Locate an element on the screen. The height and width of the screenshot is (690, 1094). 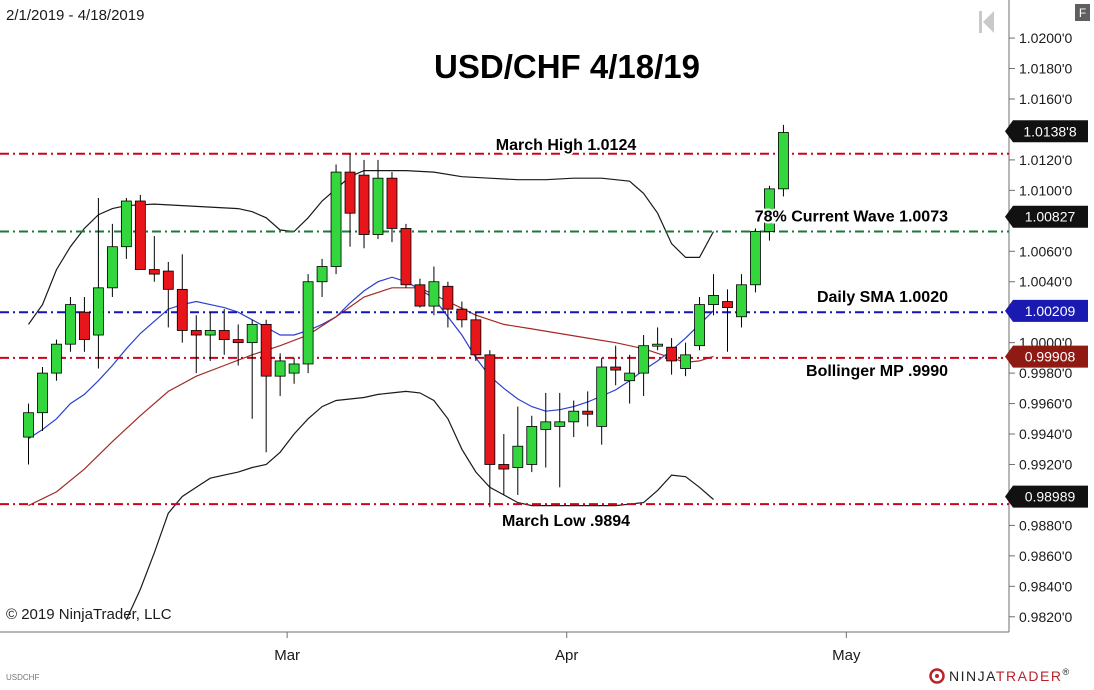
price-markers: 1.0138'8 1.00827 1.00209 0.99908 0.98989 is located at coordinates (1046, 314).